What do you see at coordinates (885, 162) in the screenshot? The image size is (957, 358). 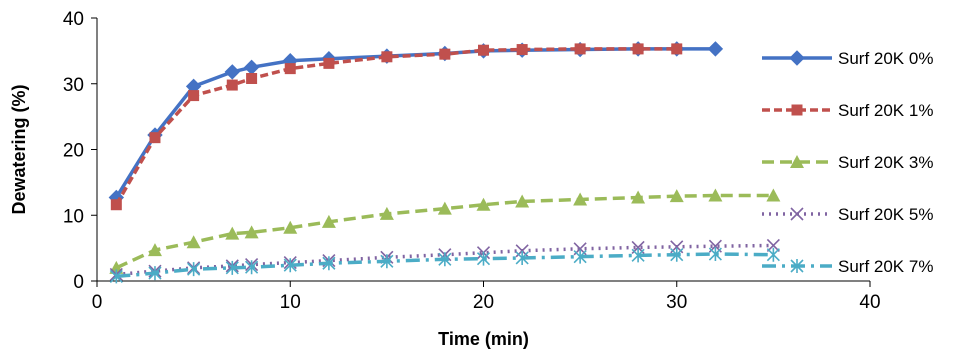 I see `legend-label: Surf 20K 3%` at bounding box center [885, 162].